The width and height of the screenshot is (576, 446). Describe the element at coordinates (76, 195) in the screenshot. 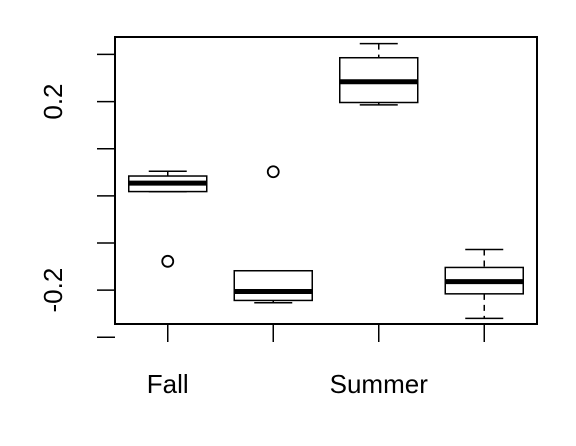

I see `y-axis: -0.2 0.2` at that location.